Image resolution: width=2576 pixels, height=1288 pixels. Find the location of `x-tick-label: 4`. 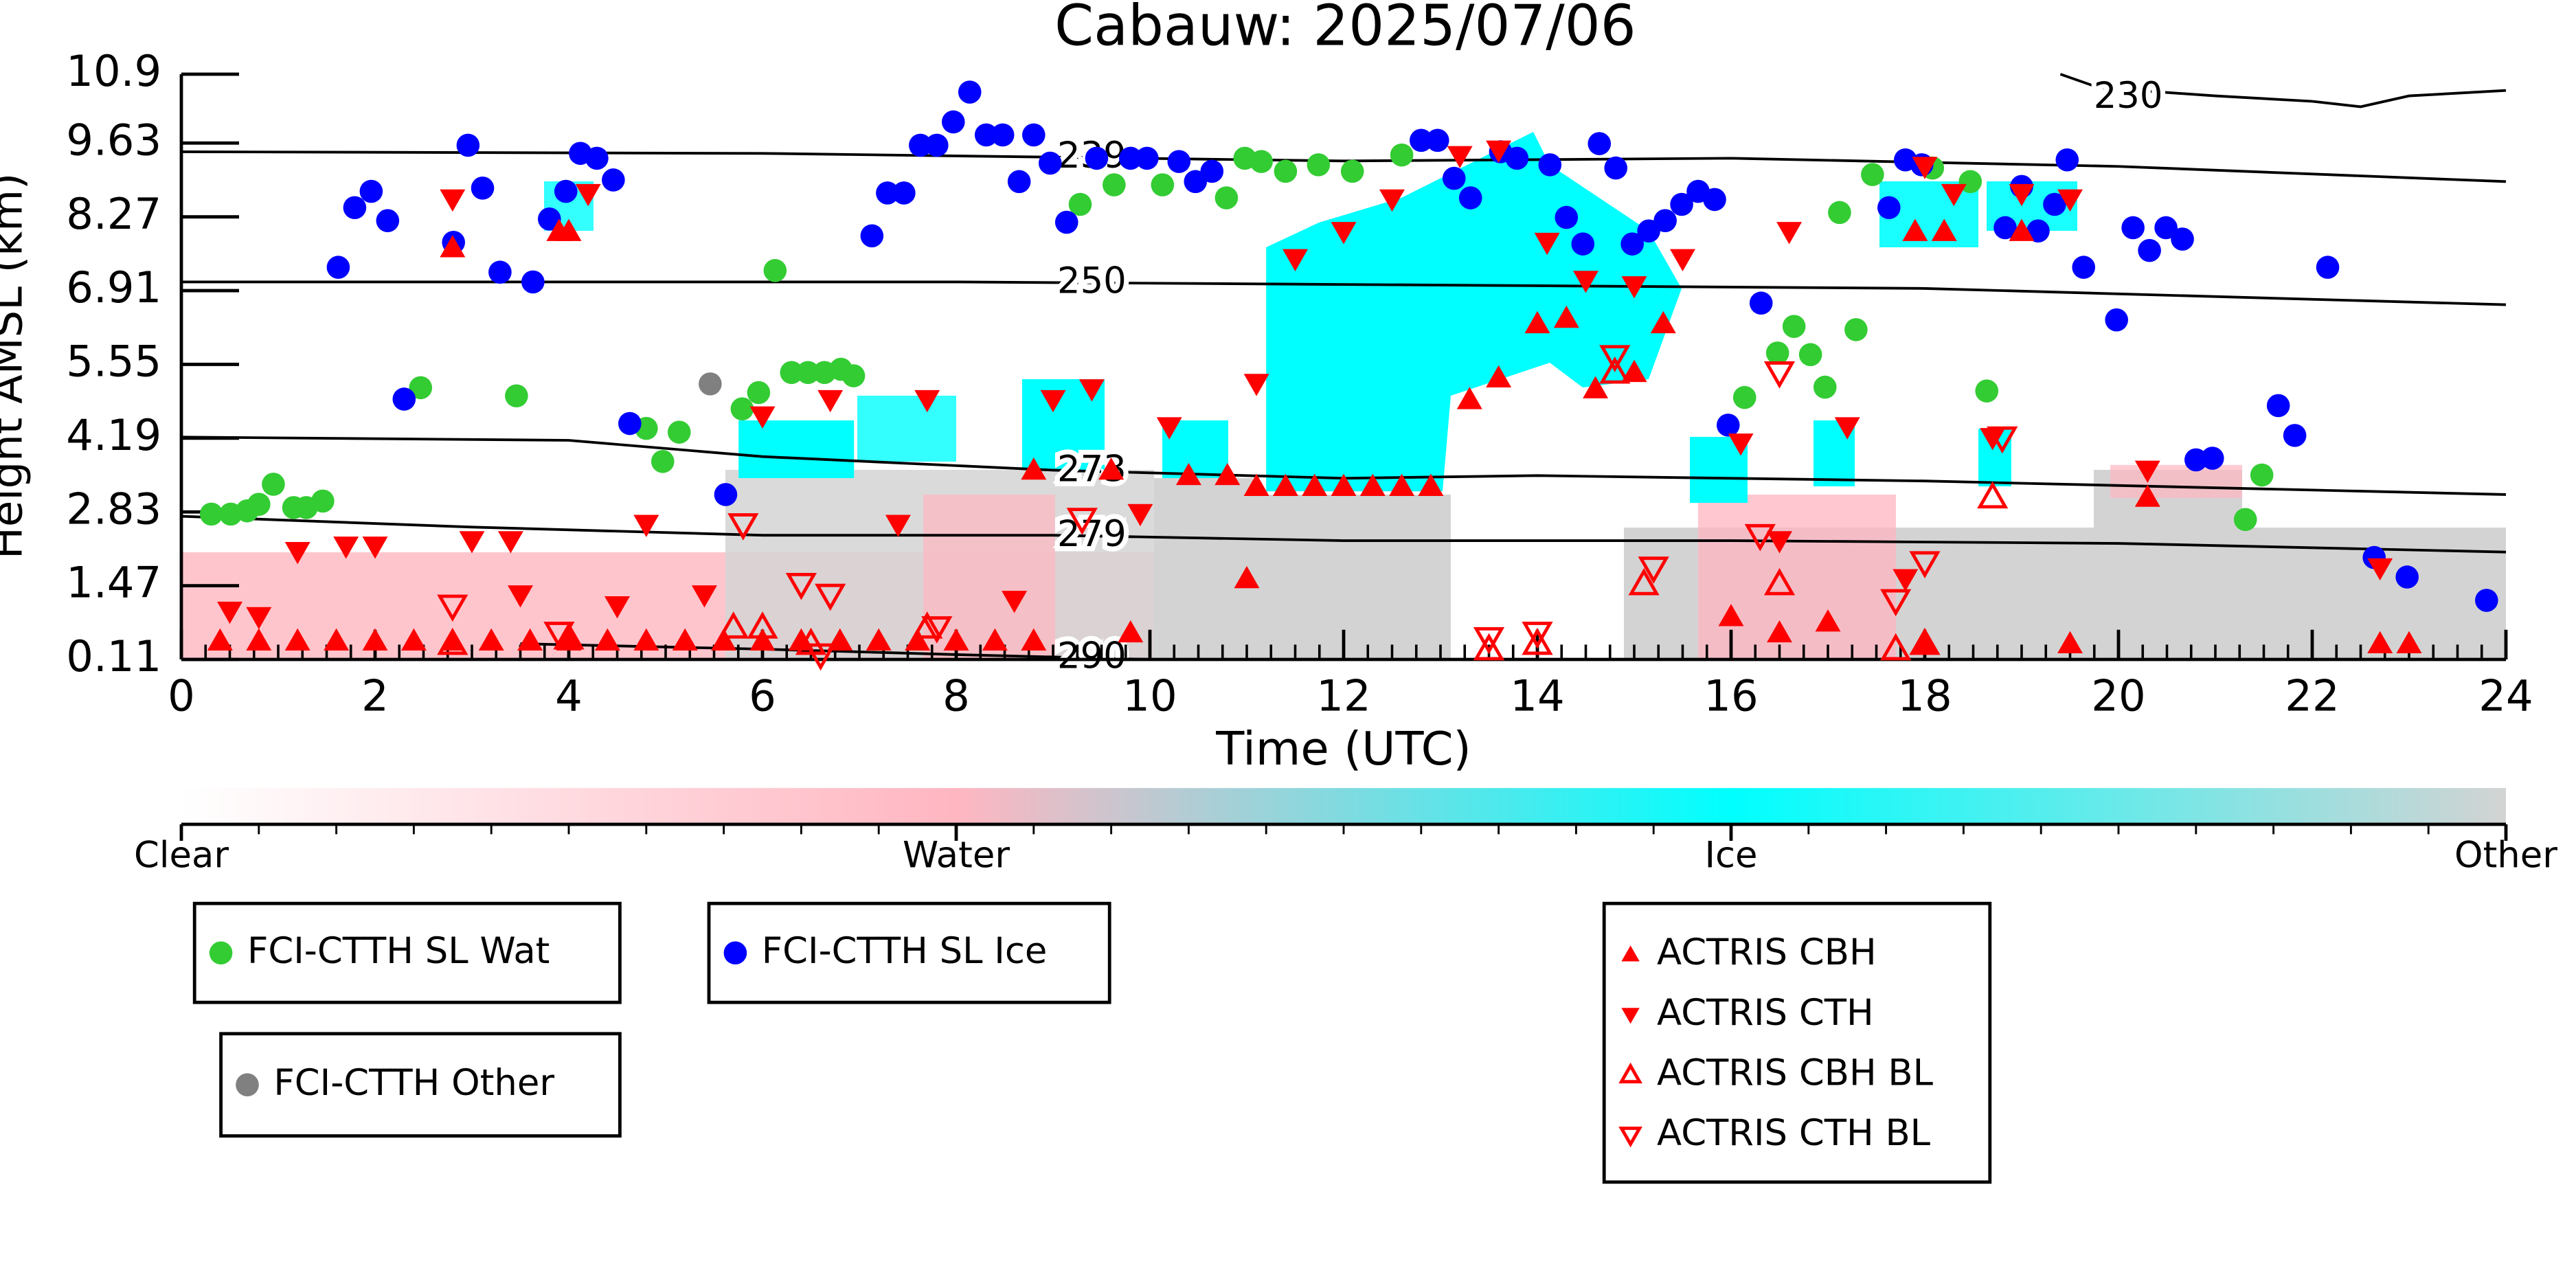

x-tick-label: 4 is located at coordinates (569, 696).